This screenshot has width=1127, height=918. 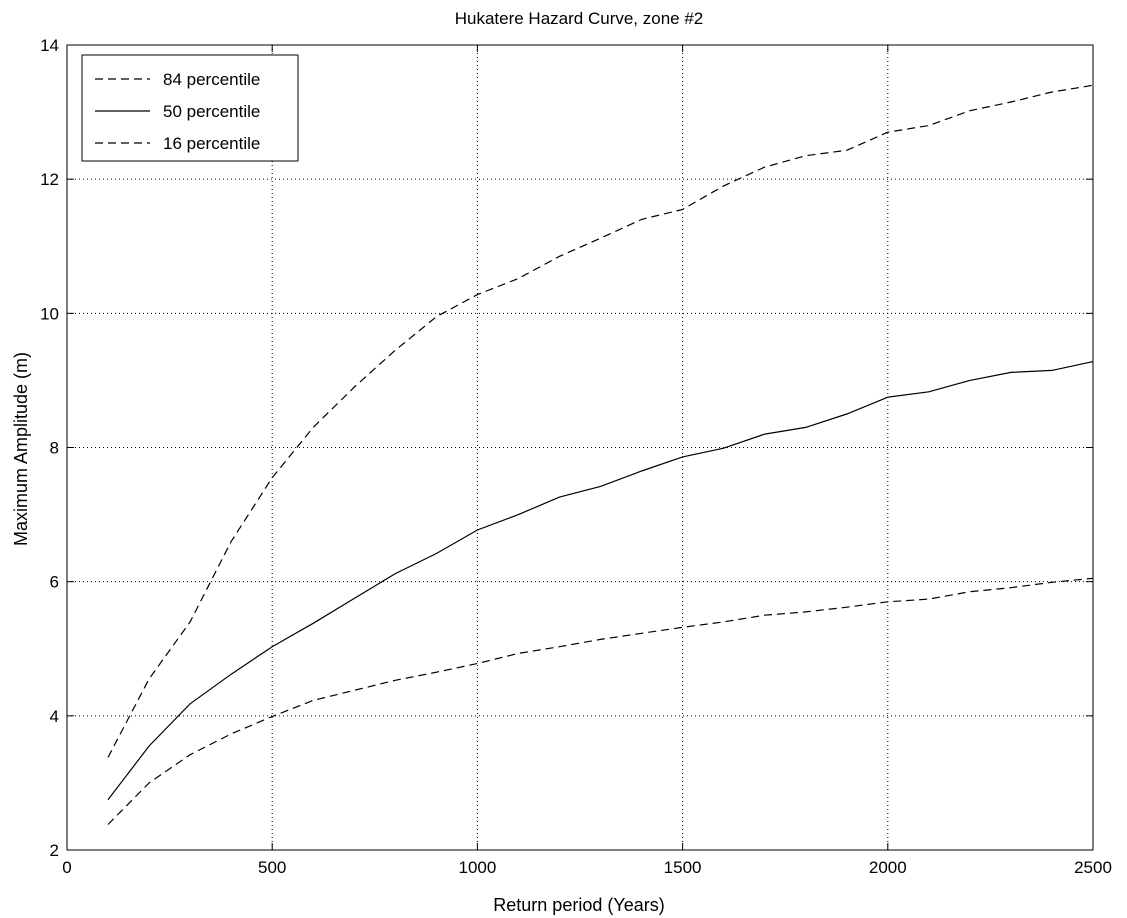 I want to click on x-tick-label: 2500, so click(x=1093, y=867).